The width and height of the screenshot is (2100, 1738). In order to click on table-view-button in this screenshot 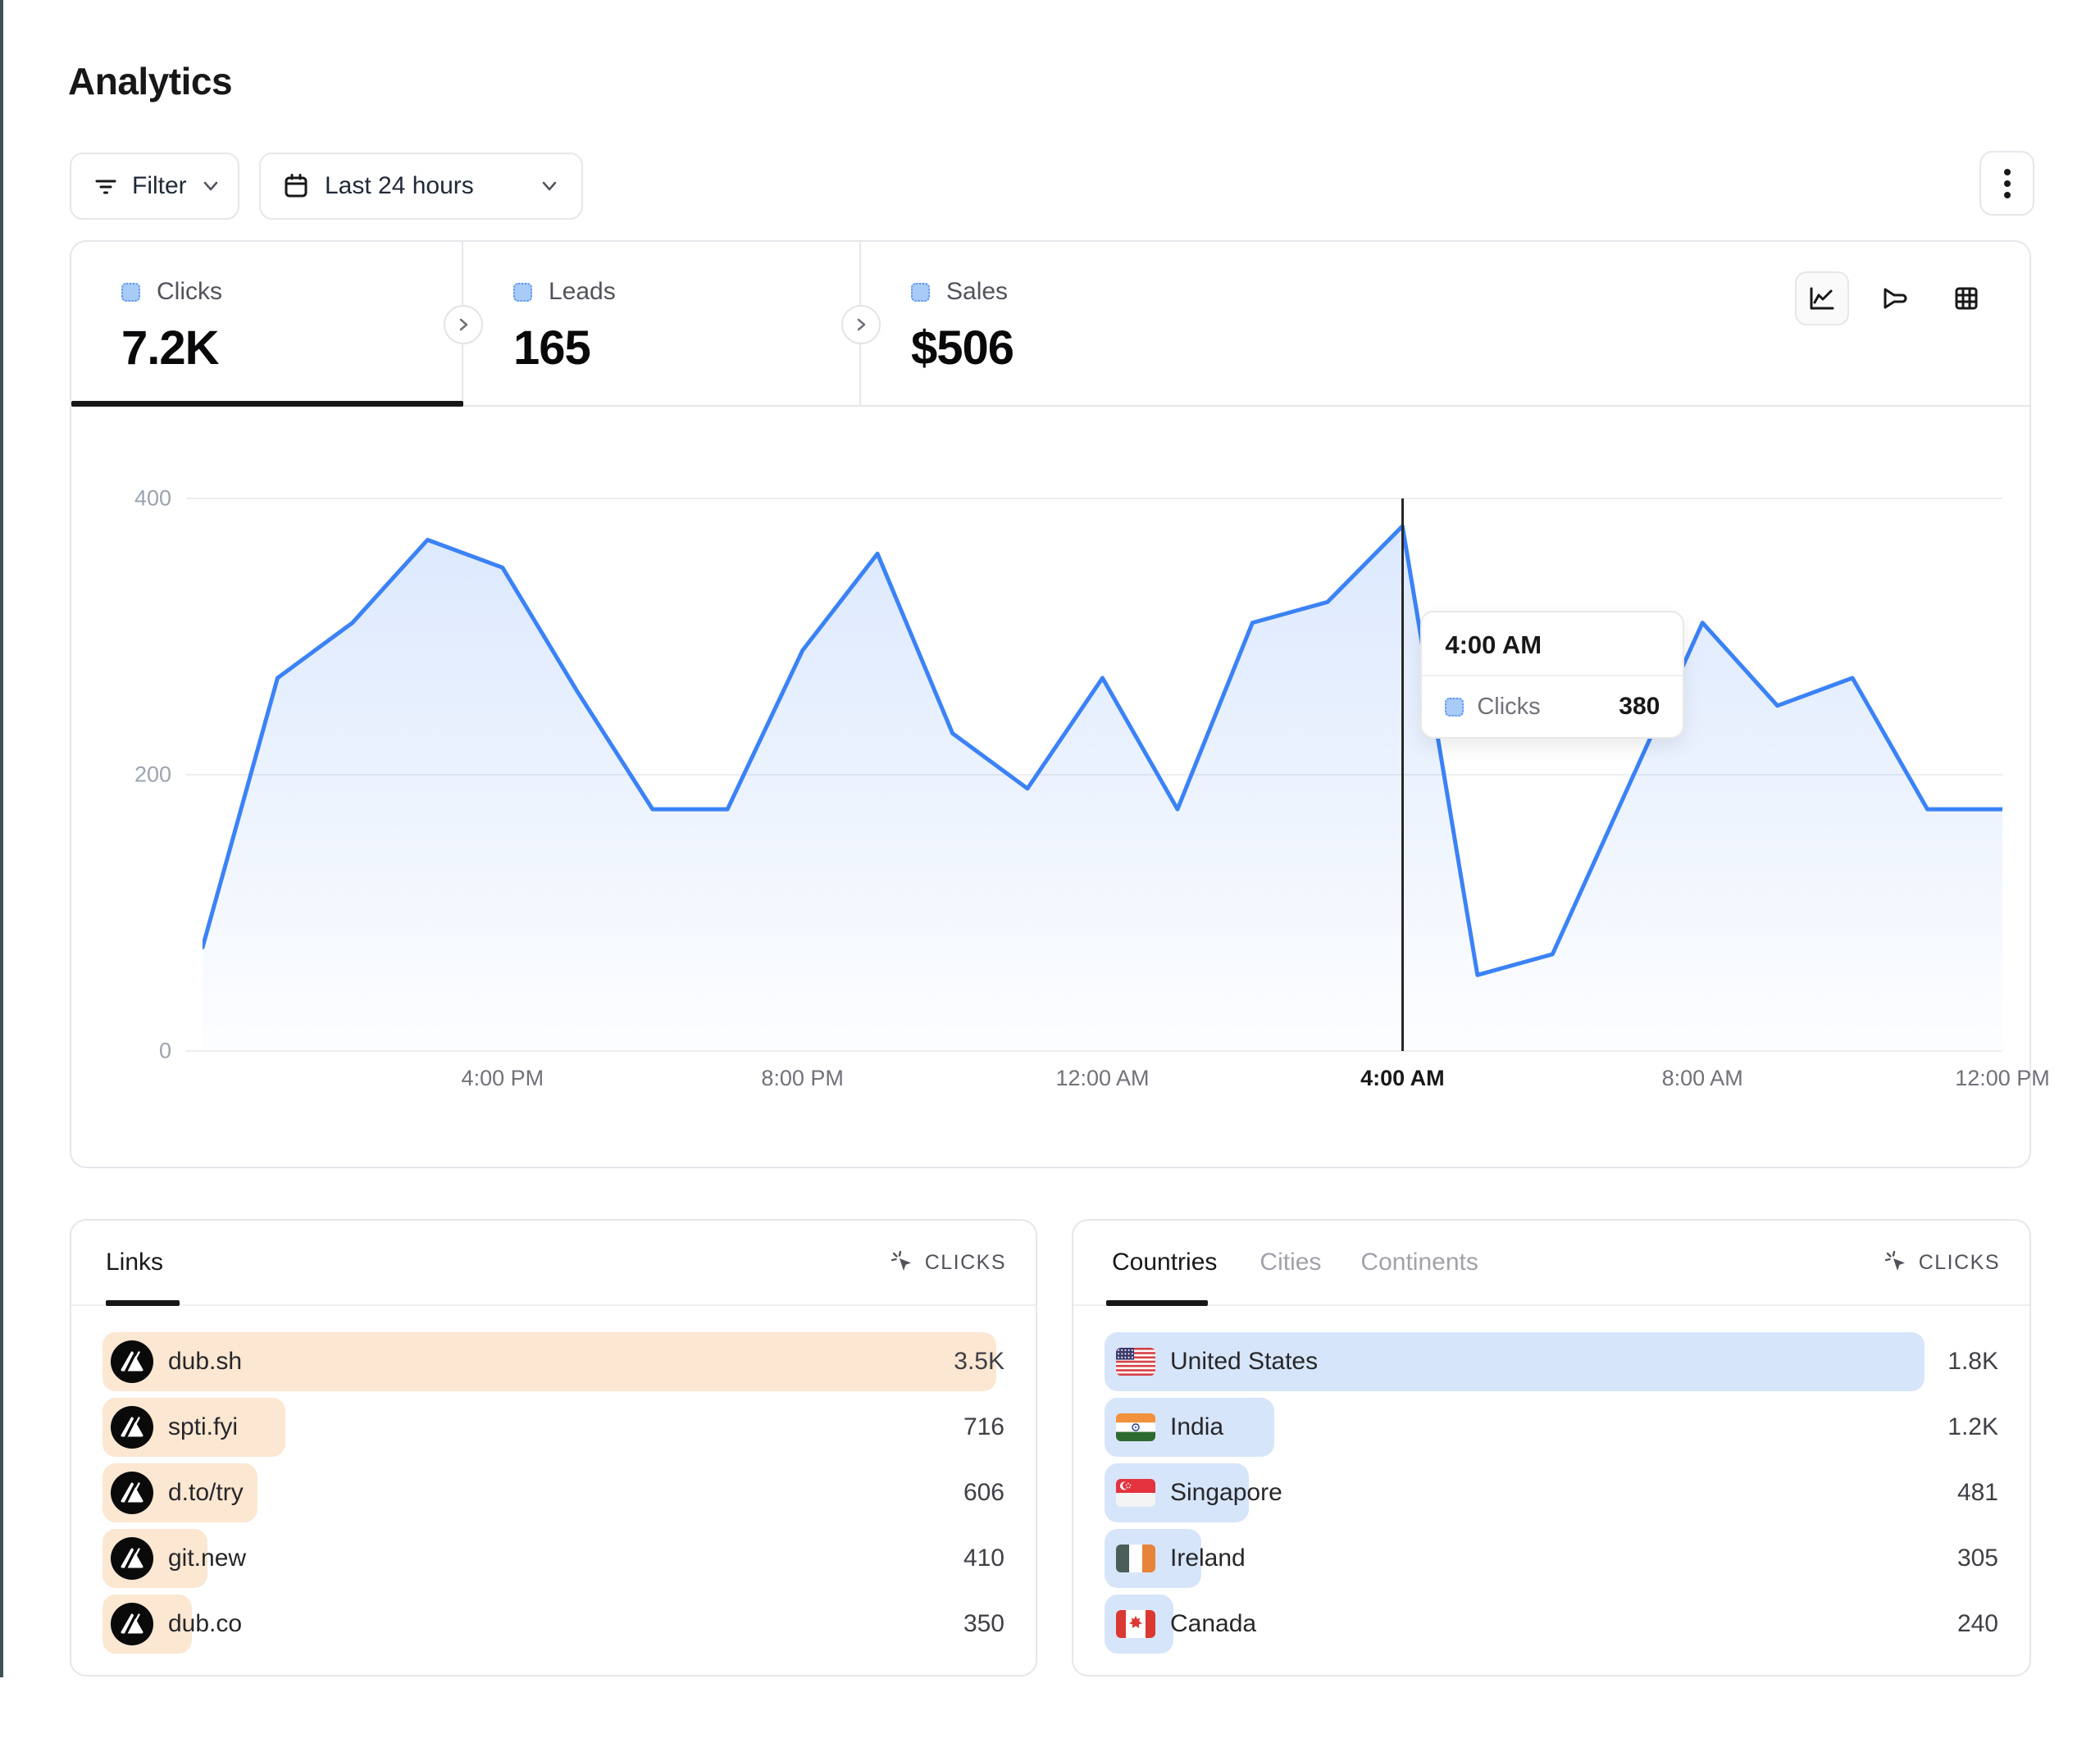, I will do `click(1966, 298)`.